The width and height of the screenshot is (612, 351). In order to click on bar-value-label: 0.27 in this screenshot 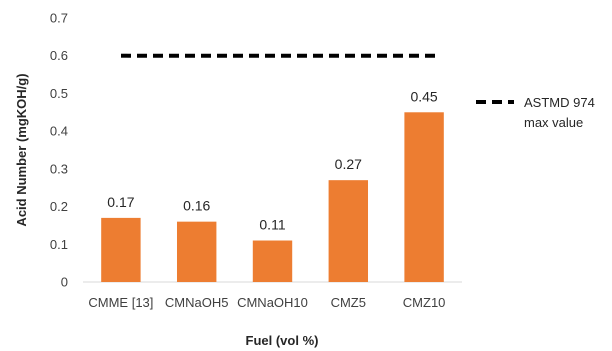, I will do `click(348, 164)`.